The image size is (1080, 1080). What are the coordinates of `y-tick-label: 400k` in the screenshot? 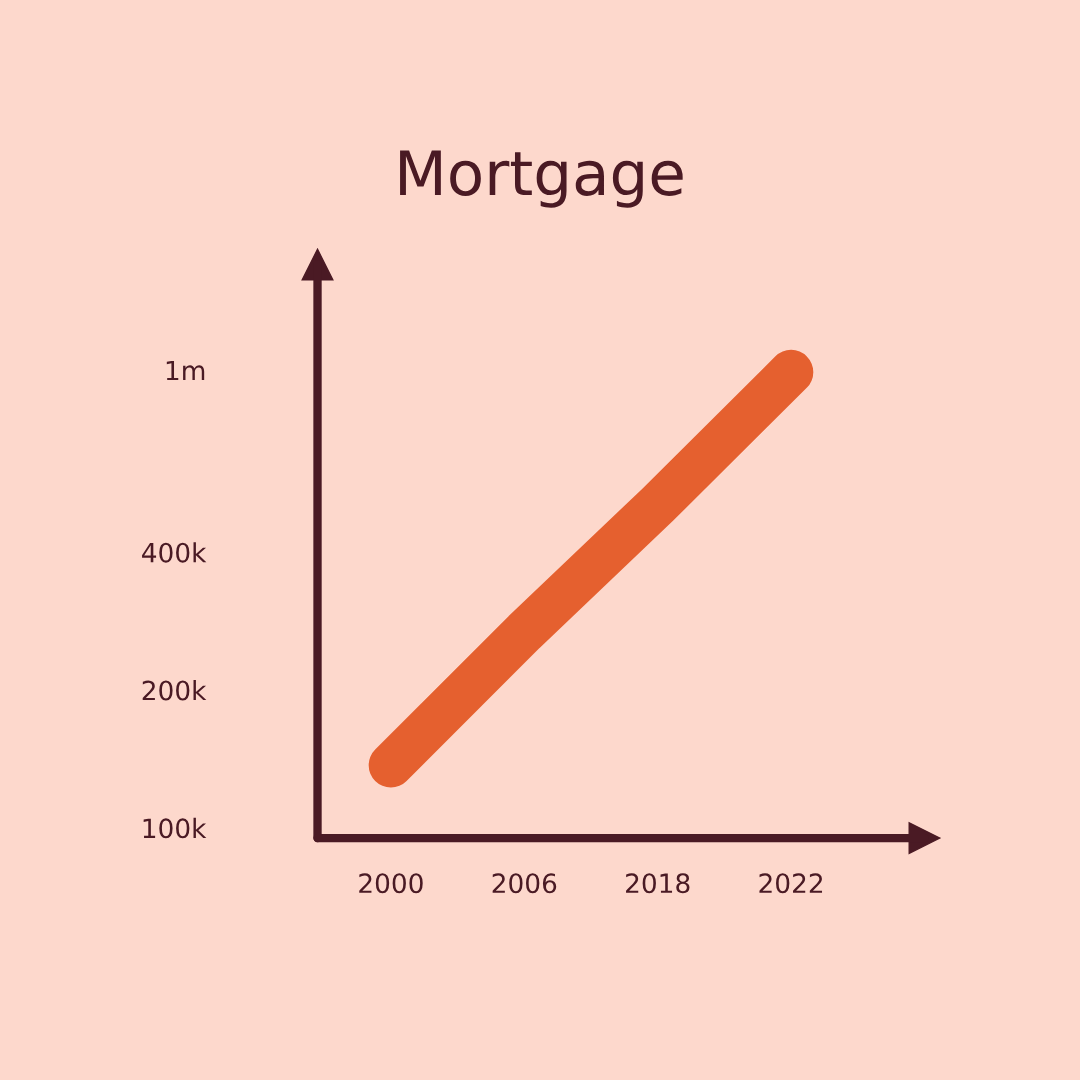 It's located at (174, 552).